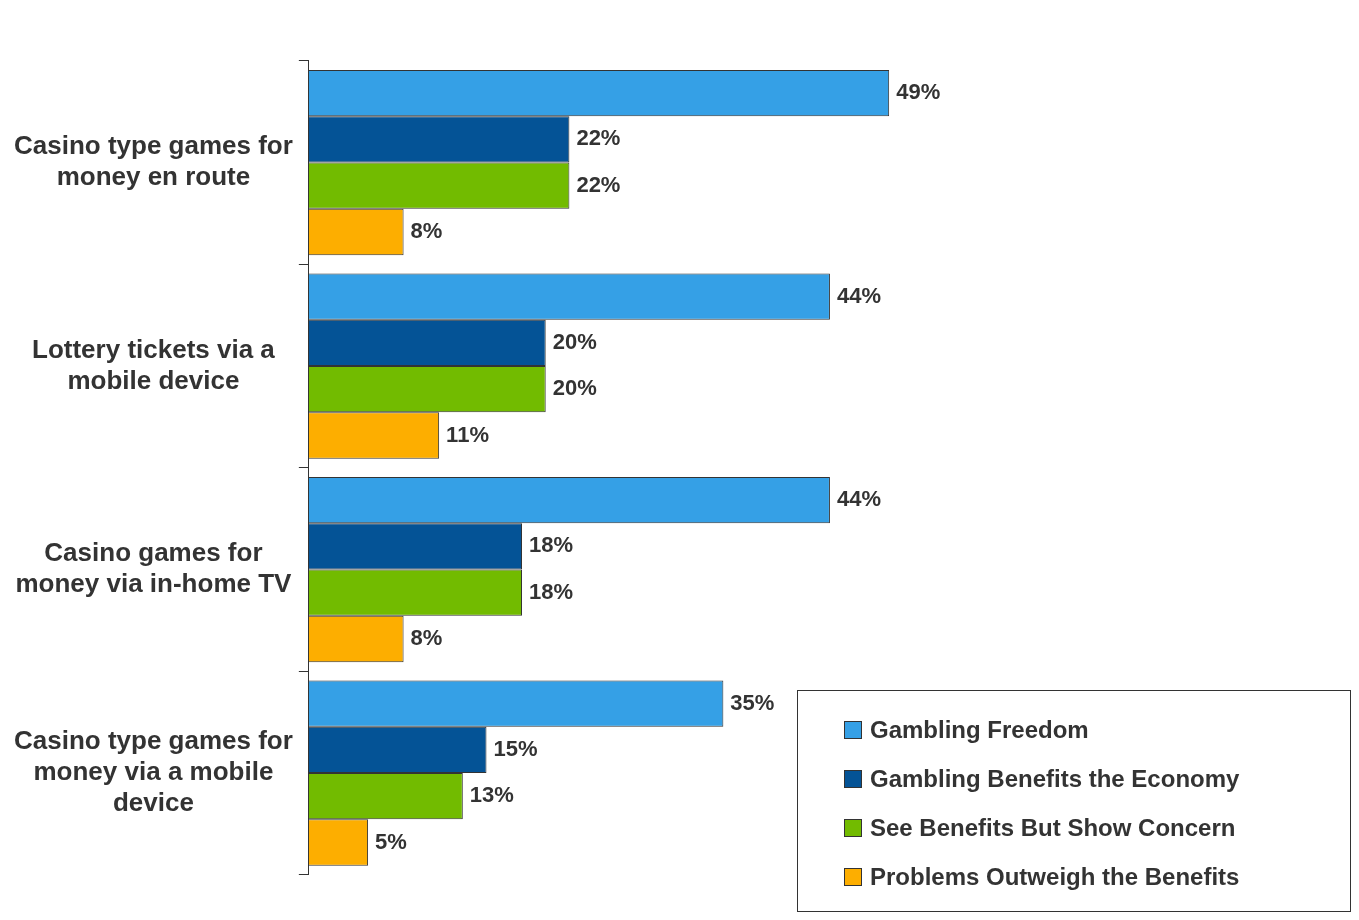 The width and height of the screenshot is (1359, 920). I want to click on y-tick-label: Casino games for money via in-home TV, so click(154, 568).